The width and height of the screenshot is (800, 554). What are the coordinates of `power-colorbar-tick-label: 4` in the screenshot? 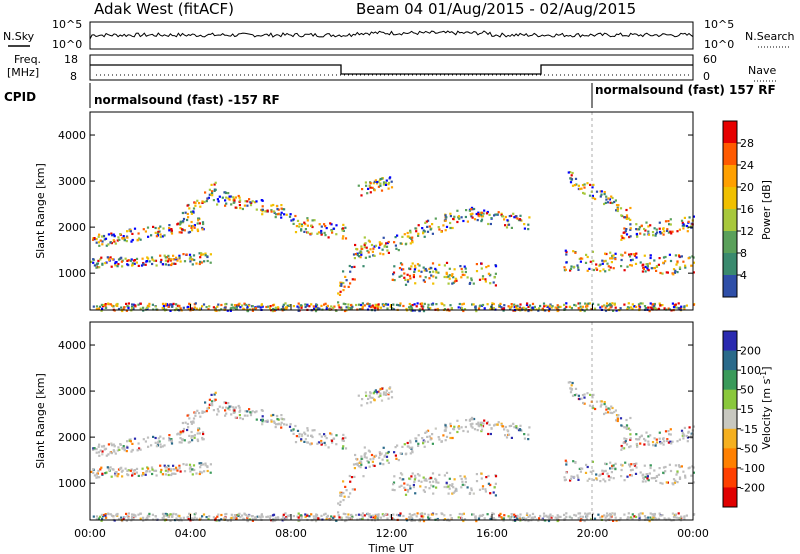 It's located at (743, 275).